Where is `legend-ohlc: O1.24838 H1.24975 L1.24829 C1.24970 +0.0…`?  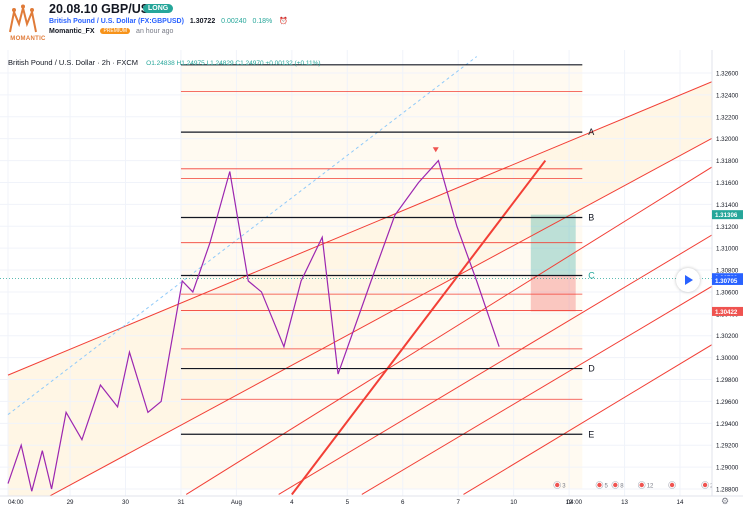
legend-ohlc: O1.24838 H1.24975 L1.24829 C1.24970 +0.0… is located at coordinates (233, 63).